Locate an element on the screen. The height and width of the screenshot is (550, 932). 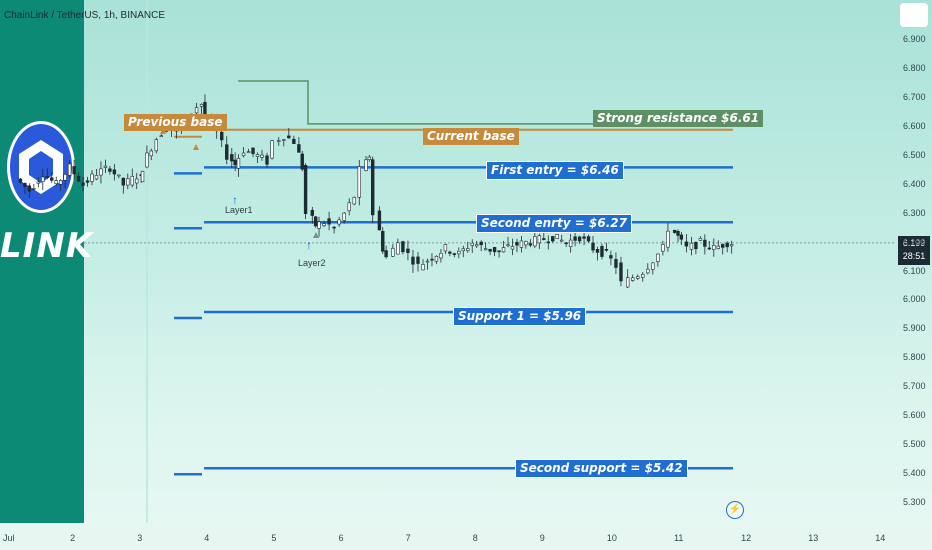
previous-base-label: Previous base is located at coordinates (175, 122).